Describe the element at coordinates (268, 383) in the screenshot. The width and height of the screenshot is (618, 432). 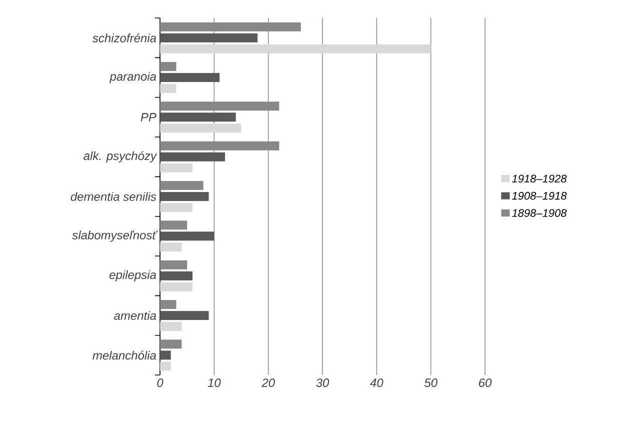
I see `x-tick-label: 20` at that location.